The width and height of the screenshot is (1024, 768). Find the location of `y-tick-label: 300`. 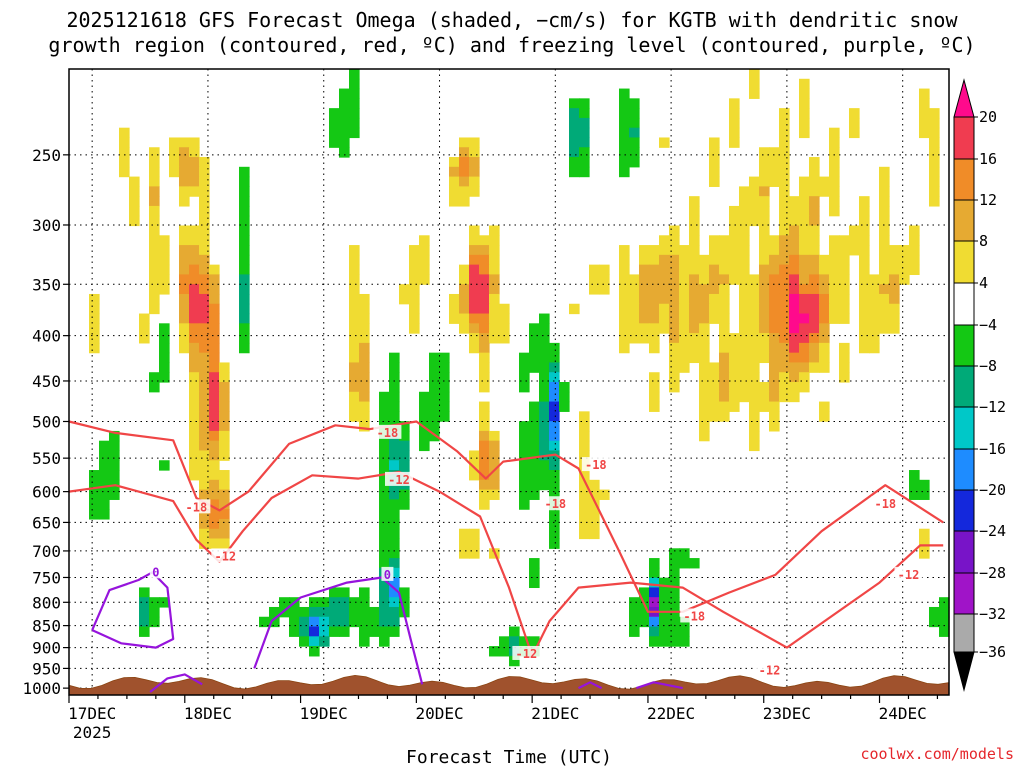

y-tick-label: 300 is located at coordinates (46, 225).